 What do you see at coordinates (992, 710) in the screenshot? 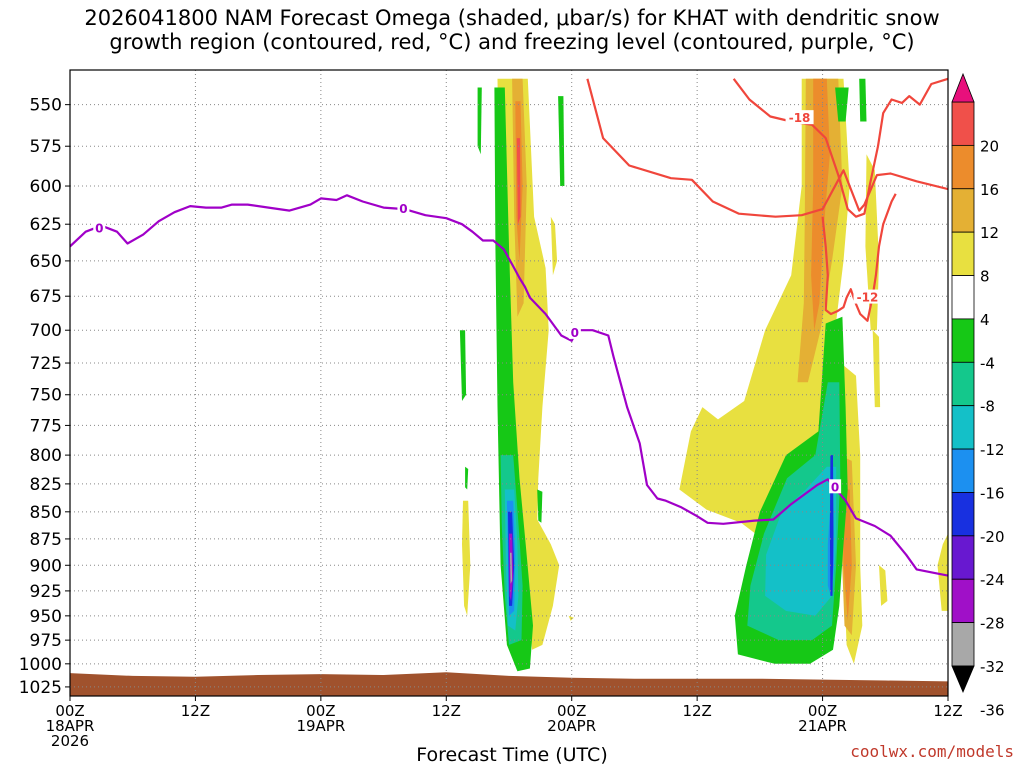
I see `colorbar-label-13: -36` at bounding box center [992, 710].